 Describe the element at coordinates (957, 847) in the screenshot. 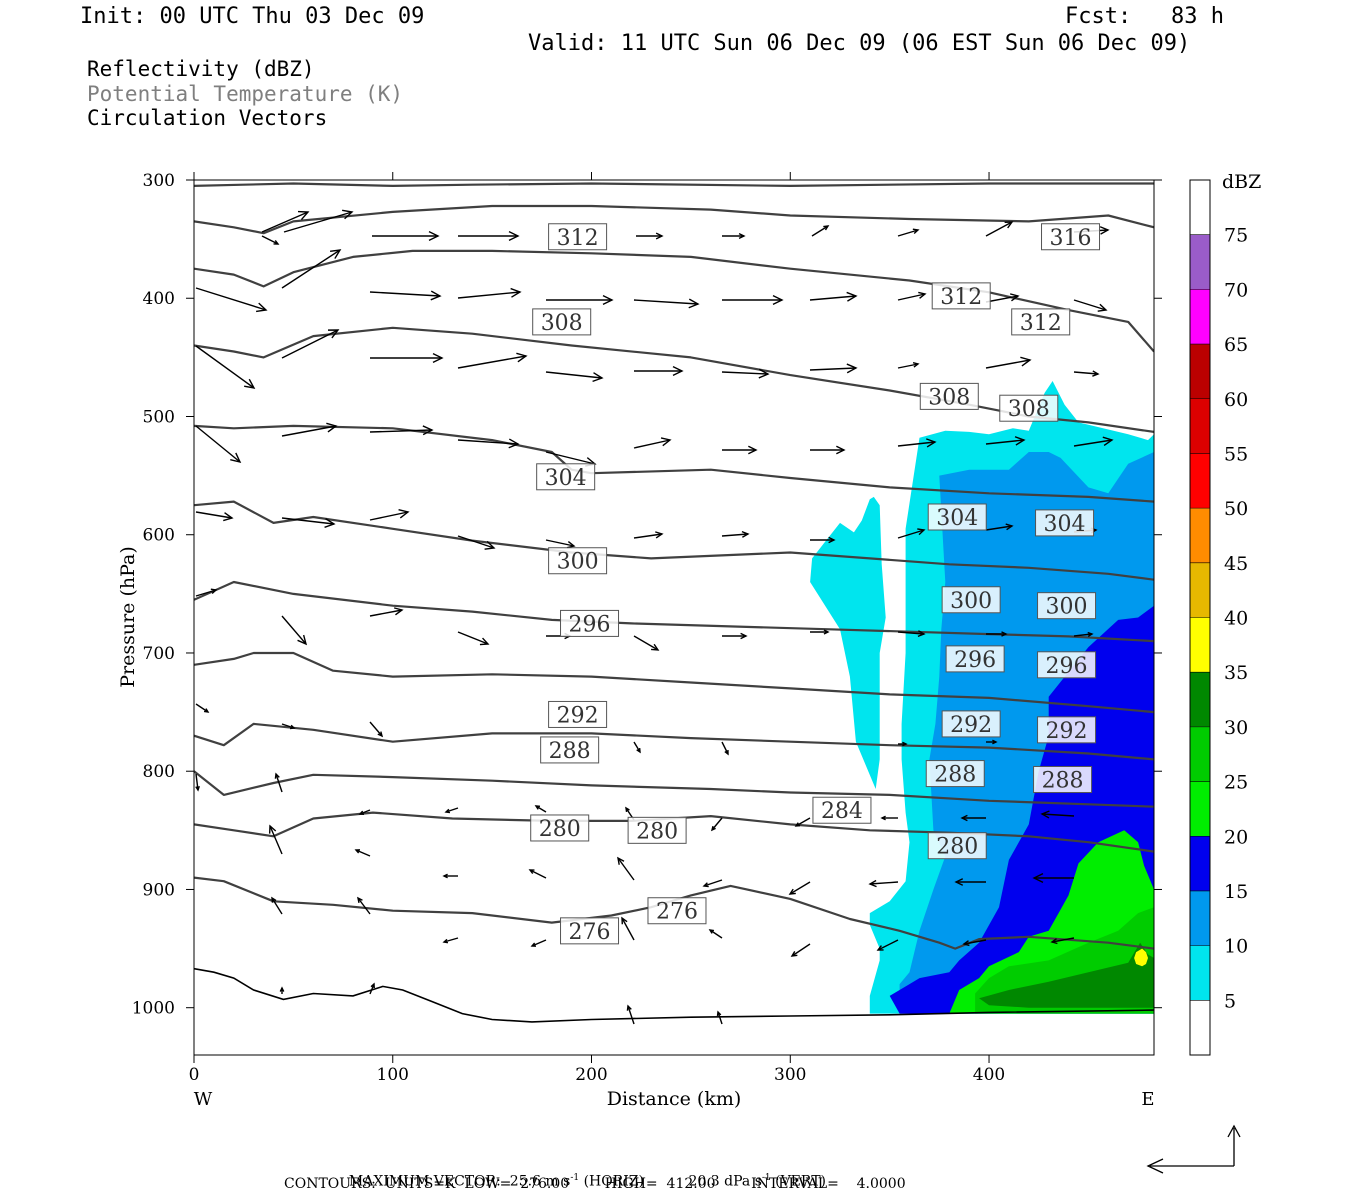

I see `contour-label-280: 280` at that location.